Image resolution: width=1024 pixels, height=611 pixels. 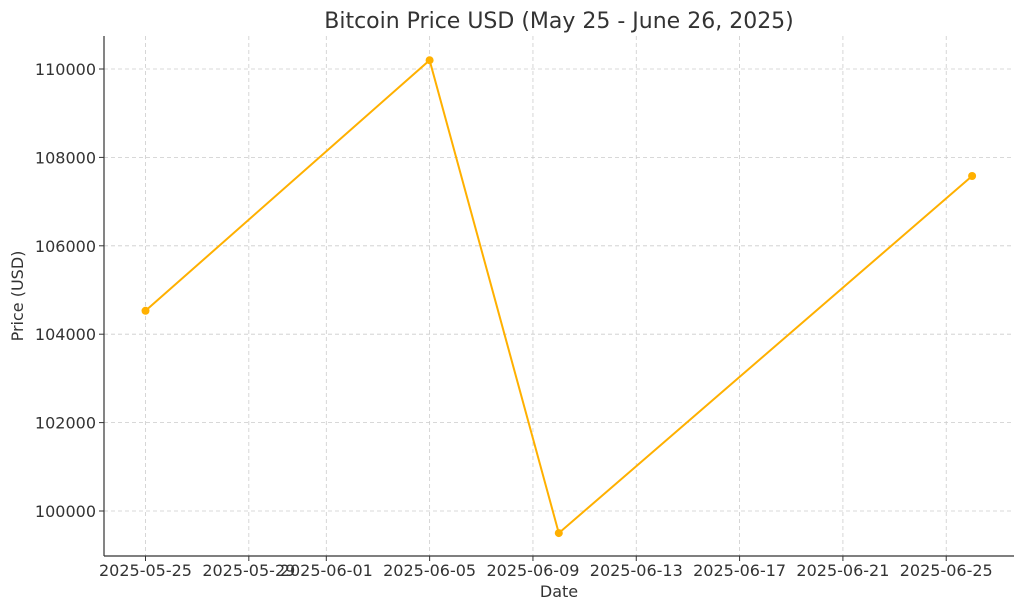 I want to click on y-tick-label: 102000, so click(x=65, y=423).